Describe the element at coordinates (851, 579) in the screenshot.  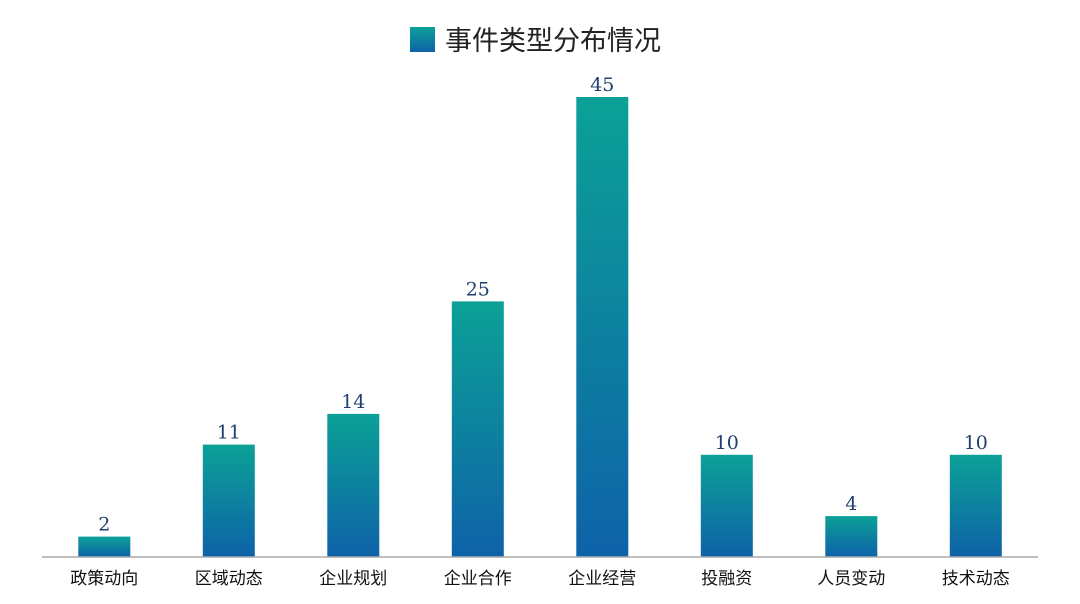
I see `category-label-7: 人员变动` at that location.